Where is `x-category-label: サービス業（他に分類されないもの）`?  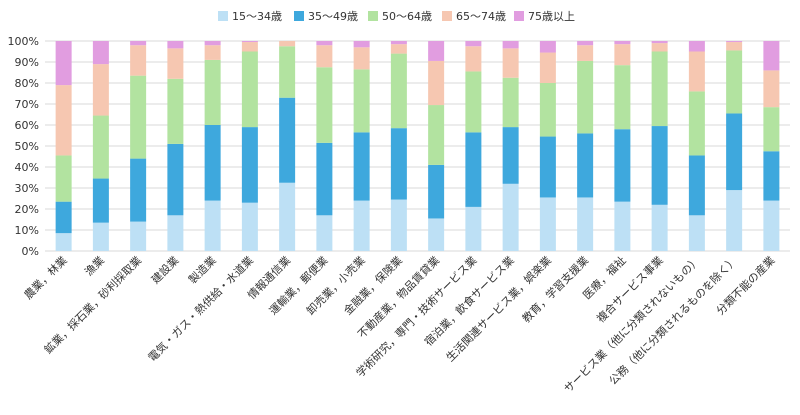 x-category-label: サービス業（他に分類されないもの） is located at coordinates (632, 324).